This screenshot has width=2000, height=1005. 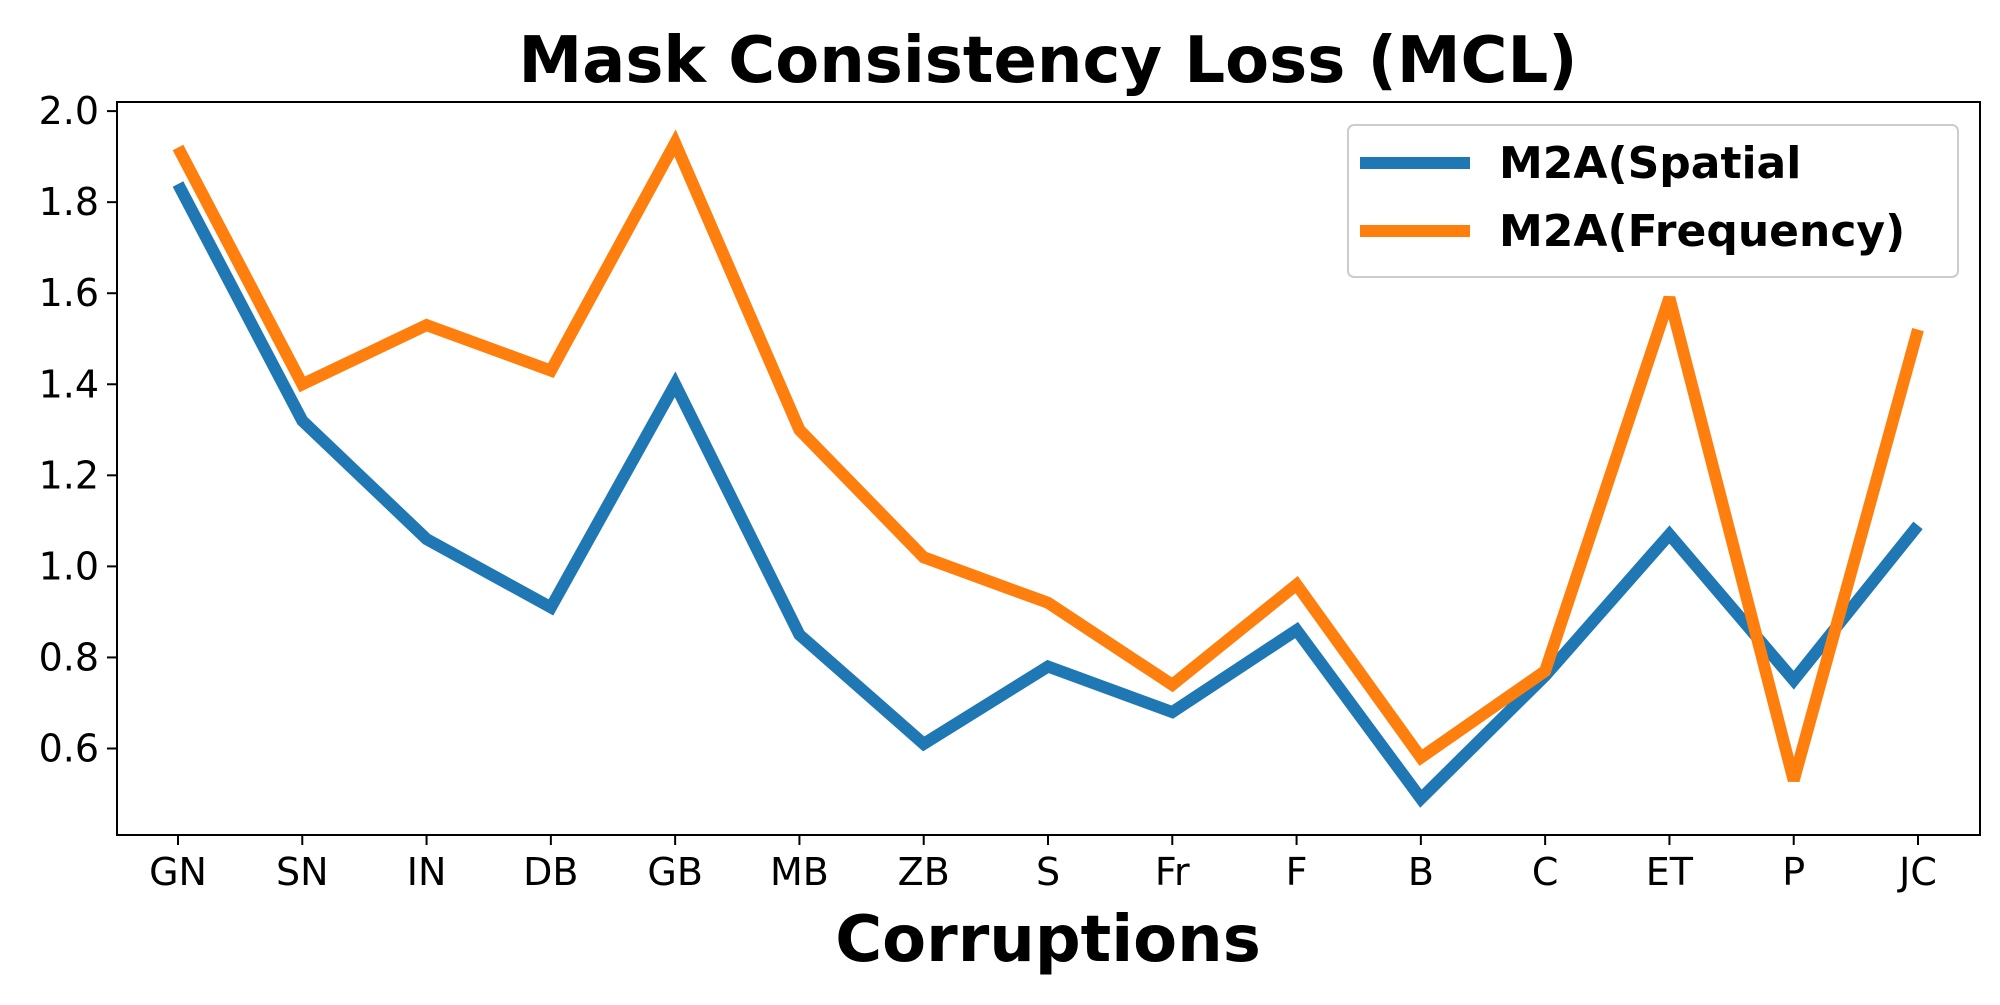 I want to click on x-axis-label: Corruptions, so click(x=1048, y=940).